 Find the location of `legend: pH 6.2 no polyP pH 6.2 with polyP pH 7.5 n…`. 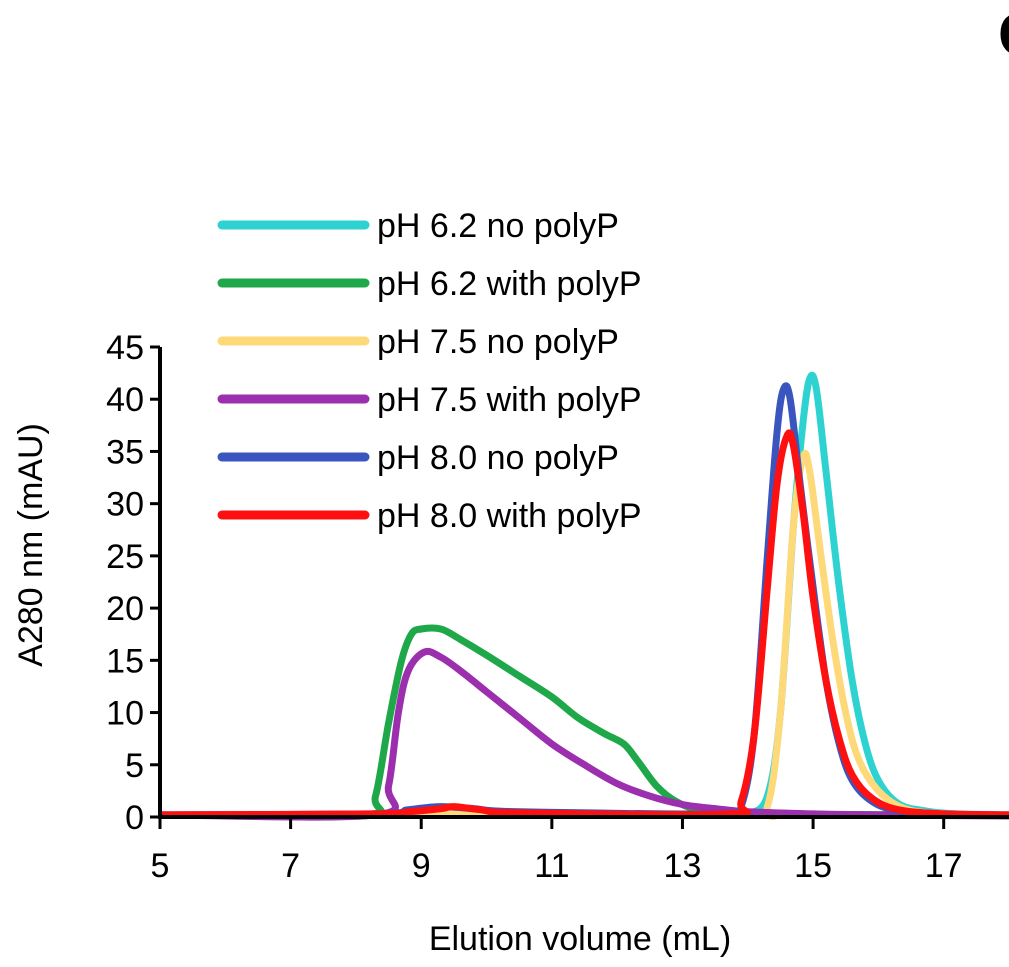

legend: pH 6.2 no polyP pH 6.2 with polyP pH 7.5 n… is located at coordinates (429, 371).